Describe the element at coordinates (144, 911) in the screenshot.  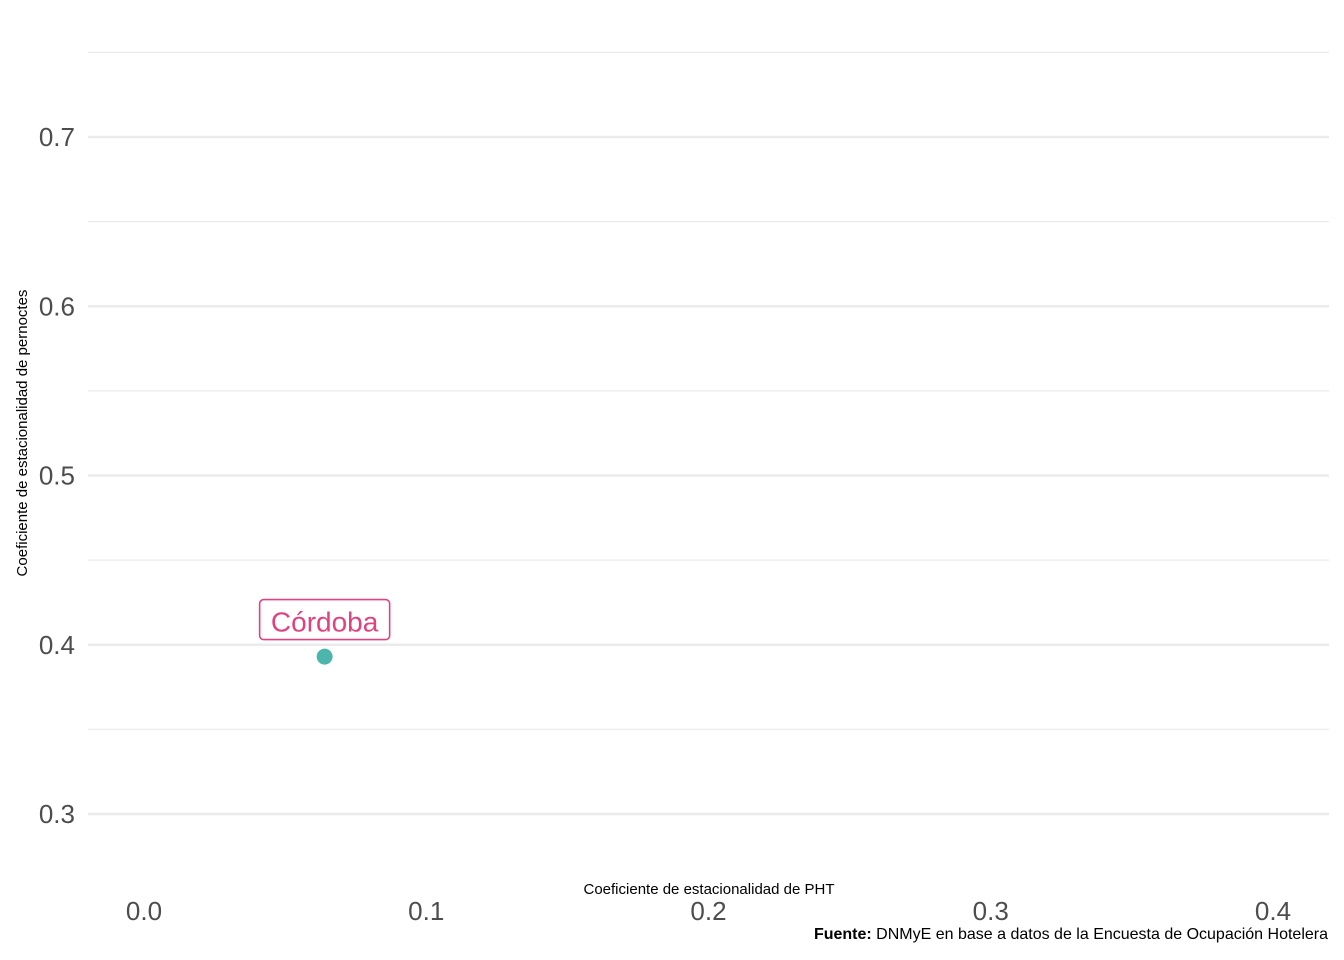
I see `x-tick-label-0: 0.0` at that location.